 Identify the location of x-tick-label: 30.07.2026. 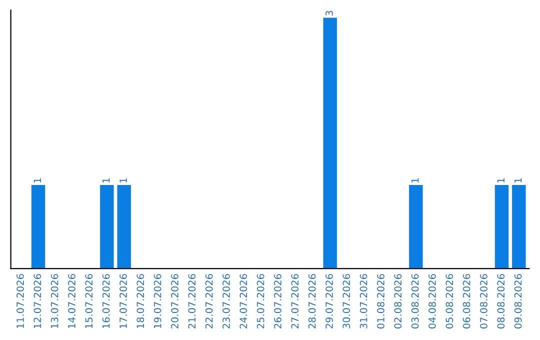
(346, 301).